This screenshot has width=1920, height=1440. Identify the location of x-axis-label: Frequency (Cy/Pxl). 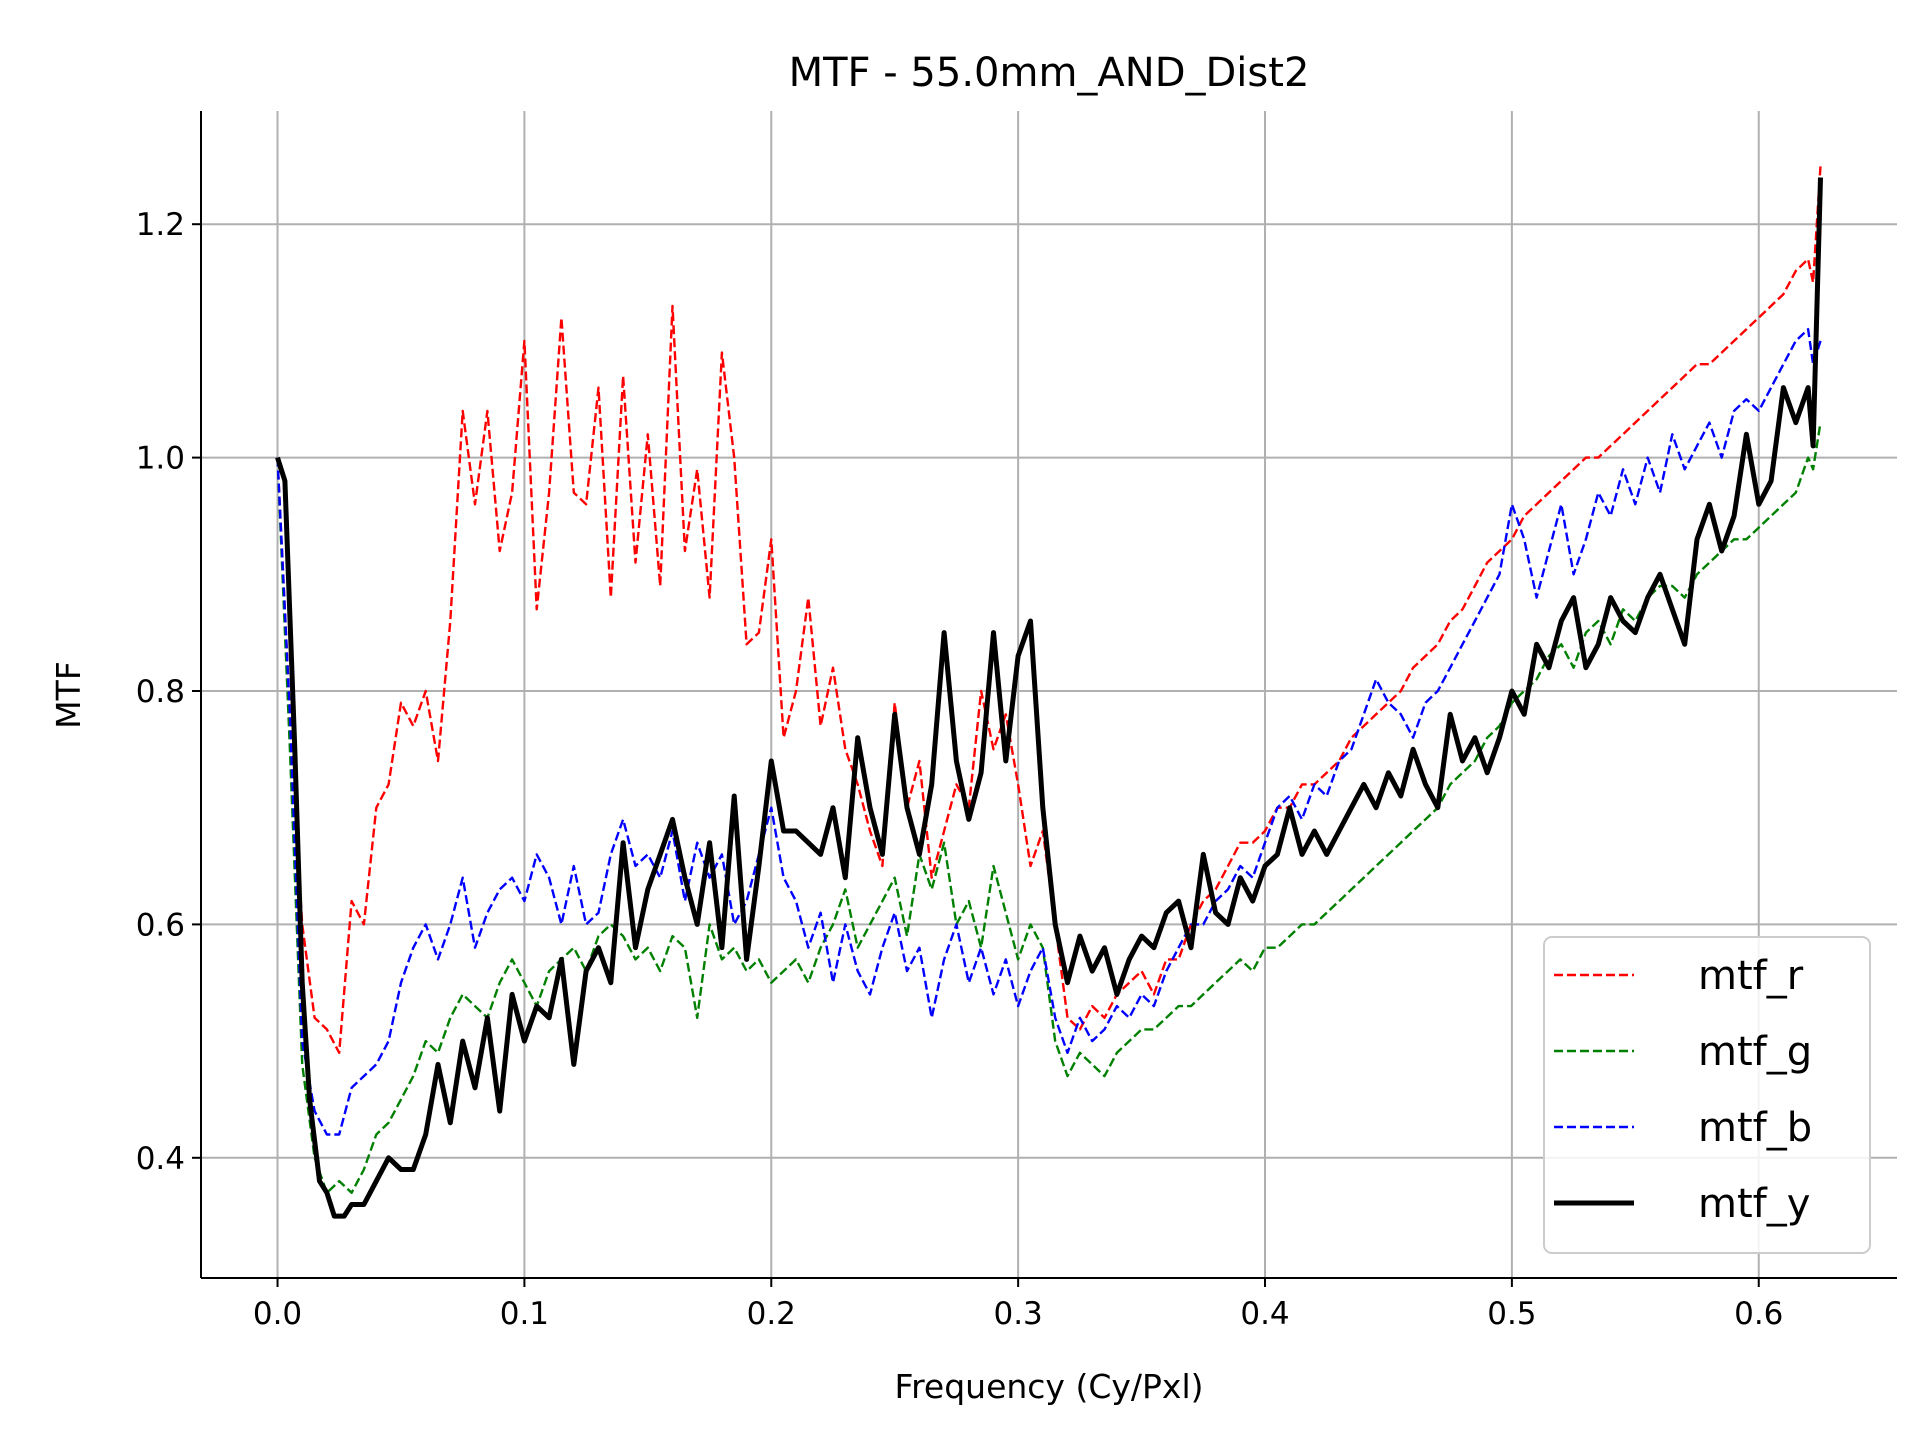
(1048, 1386).